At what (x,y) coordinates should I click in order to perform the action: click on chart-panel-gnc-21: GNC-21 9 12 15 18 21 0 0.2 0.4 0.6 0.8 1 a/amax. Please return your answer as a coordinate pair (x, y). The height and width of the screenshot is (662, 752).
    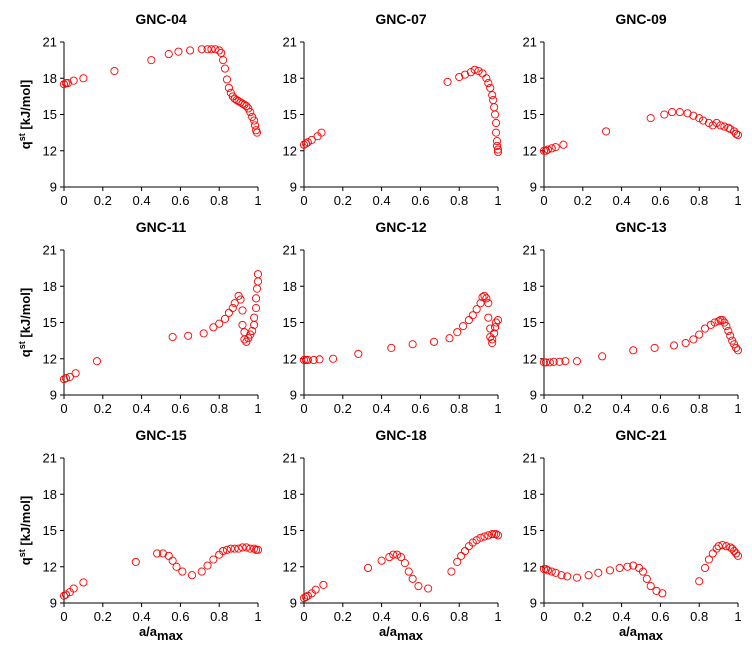
    Looking at the image, I should click on (633, 535).